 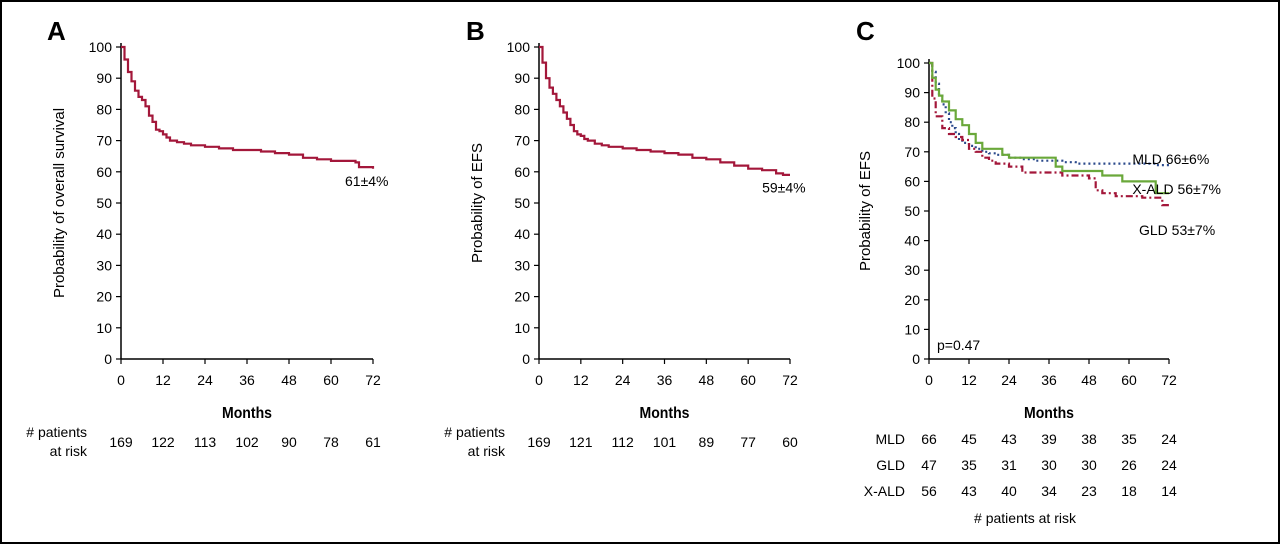 I want to click on series-estimate-label: MLD 66±6%, so click(x=1170, y=159).